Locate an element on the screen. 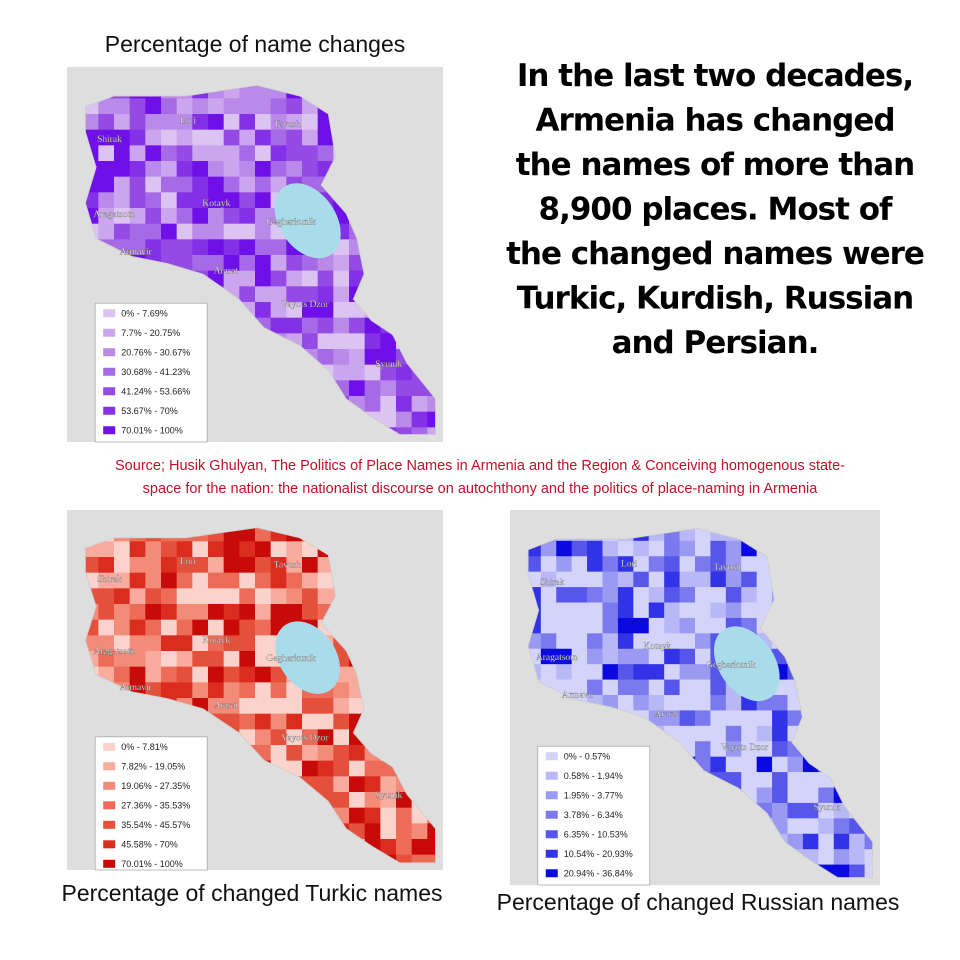 This screenshot has width=960, height=960. region-label: Aragatsotn is located at coordinates (557, 658).